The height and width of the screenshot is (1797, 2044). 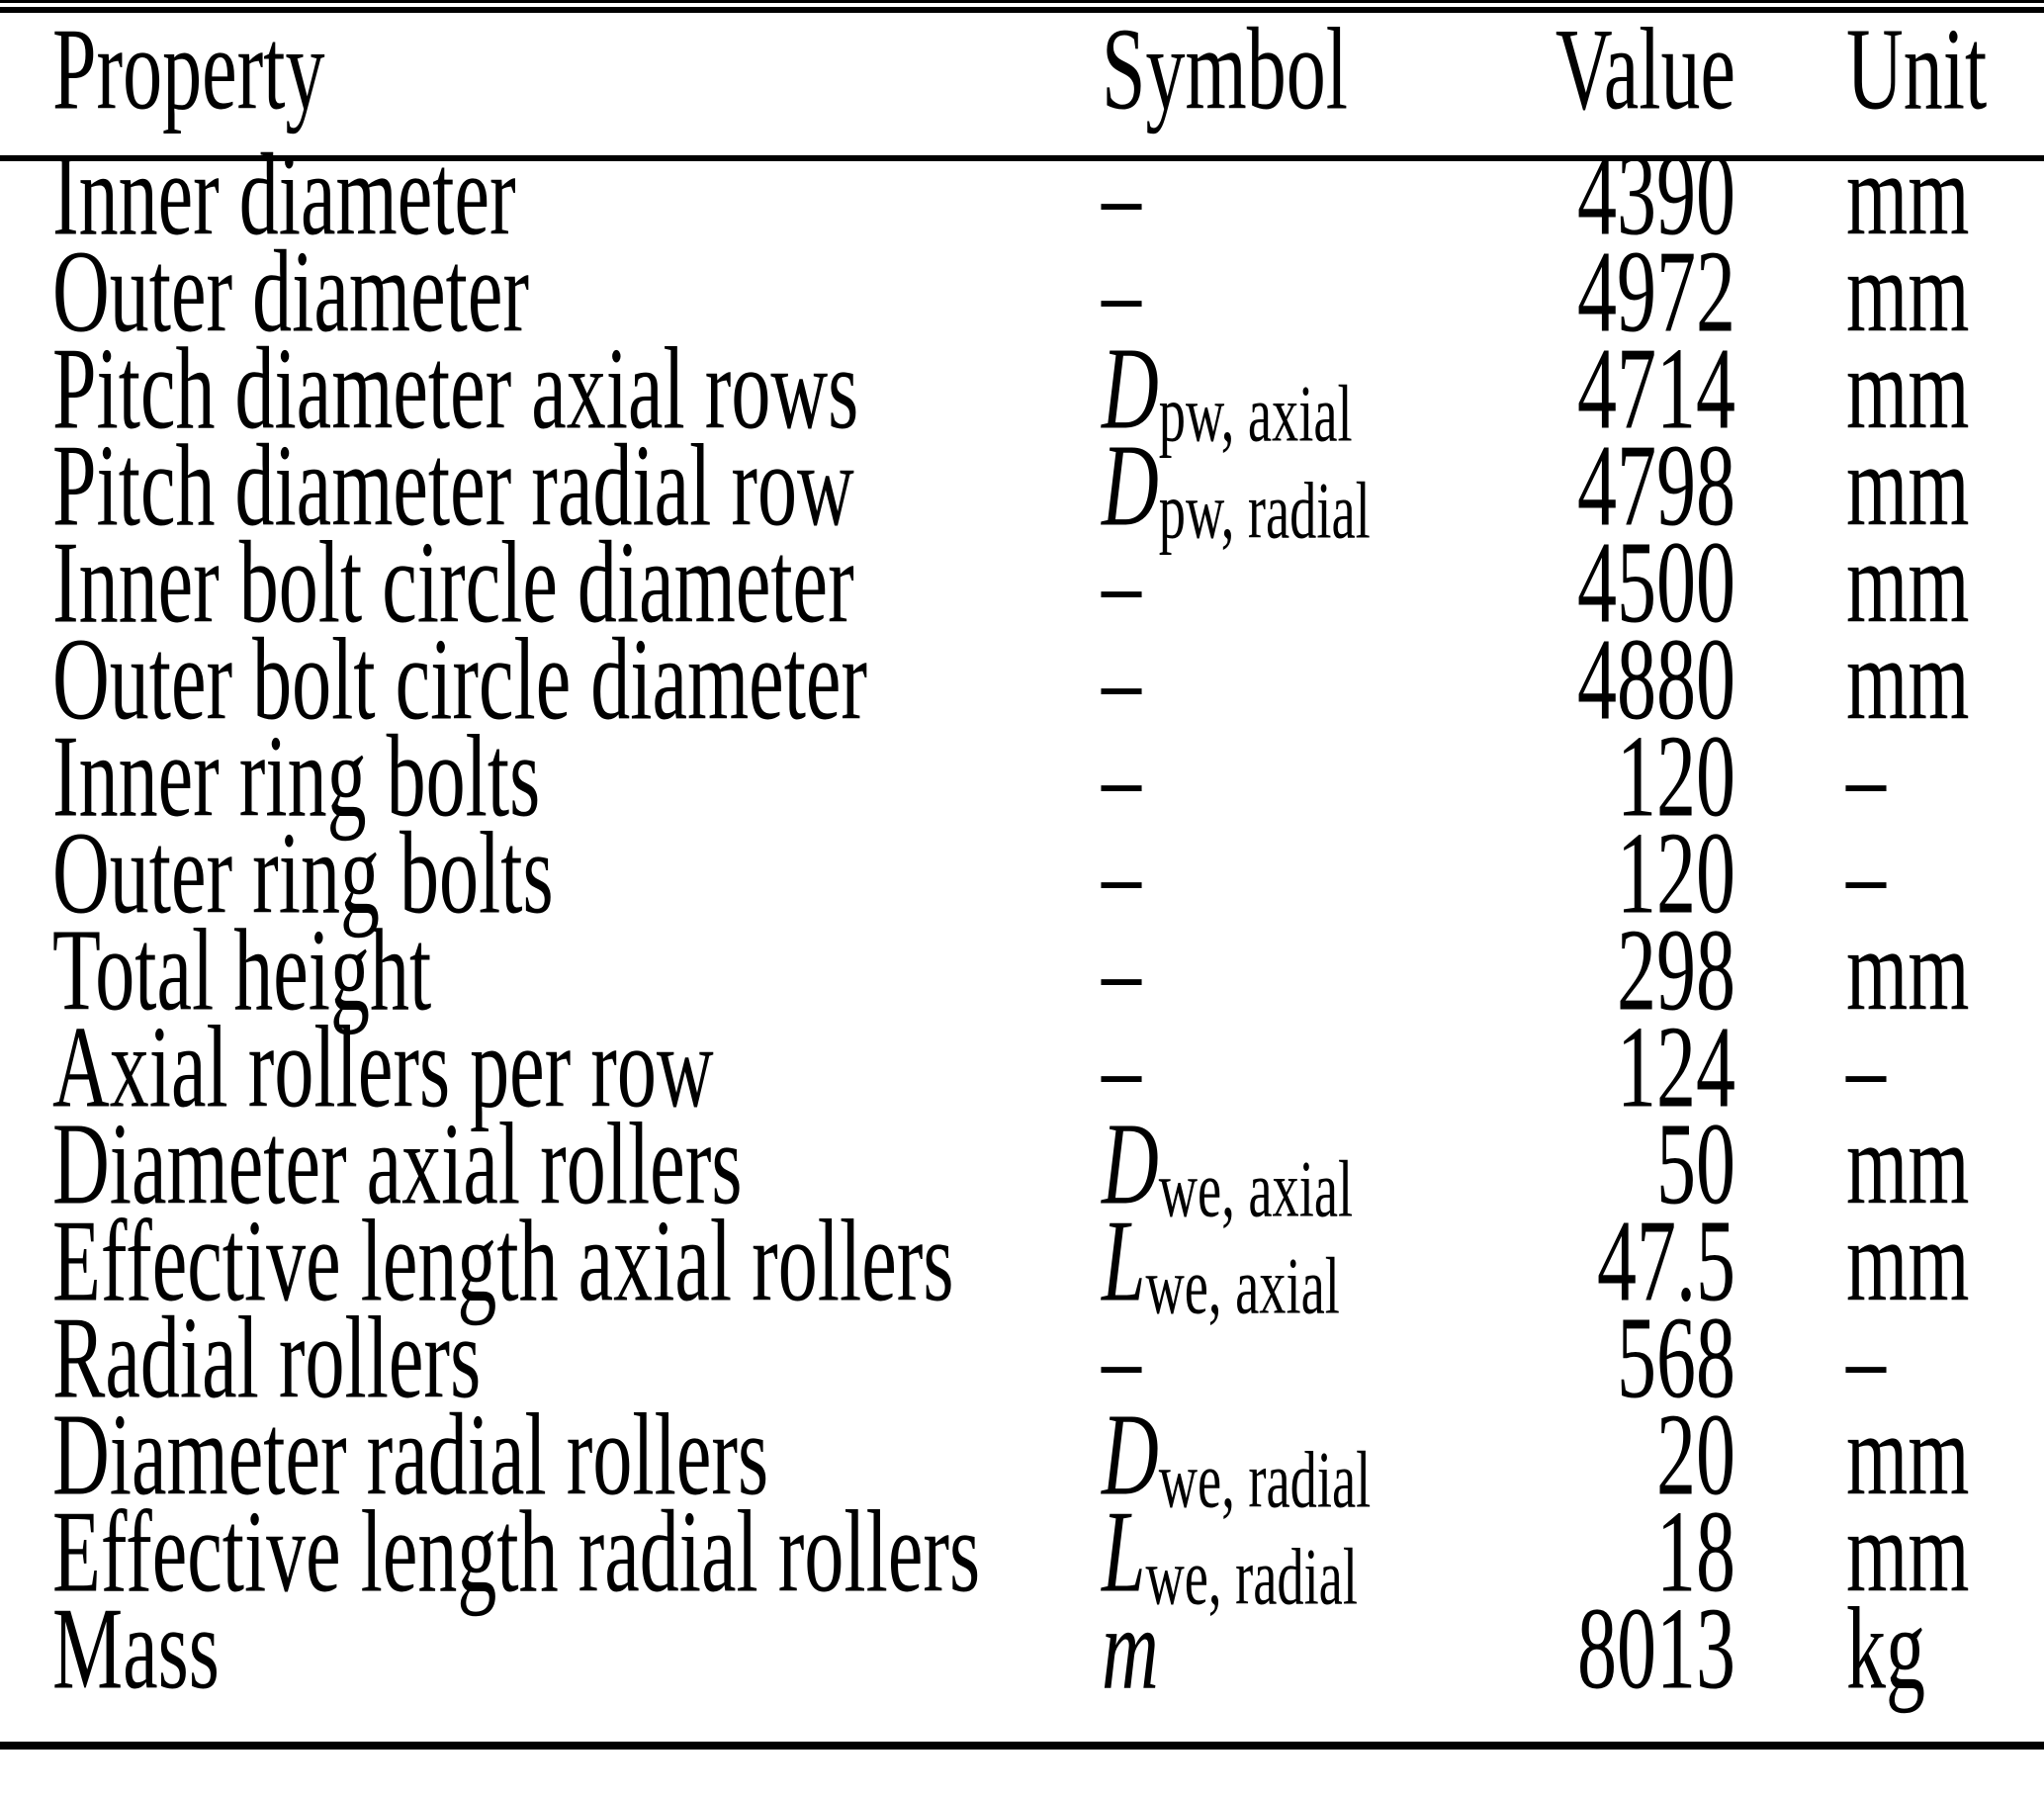 What do you see at coordinates (551, 583) in the screenshot?
I see `property-cell: Inner bolt circle diameter` at bounding box center [551, 583].